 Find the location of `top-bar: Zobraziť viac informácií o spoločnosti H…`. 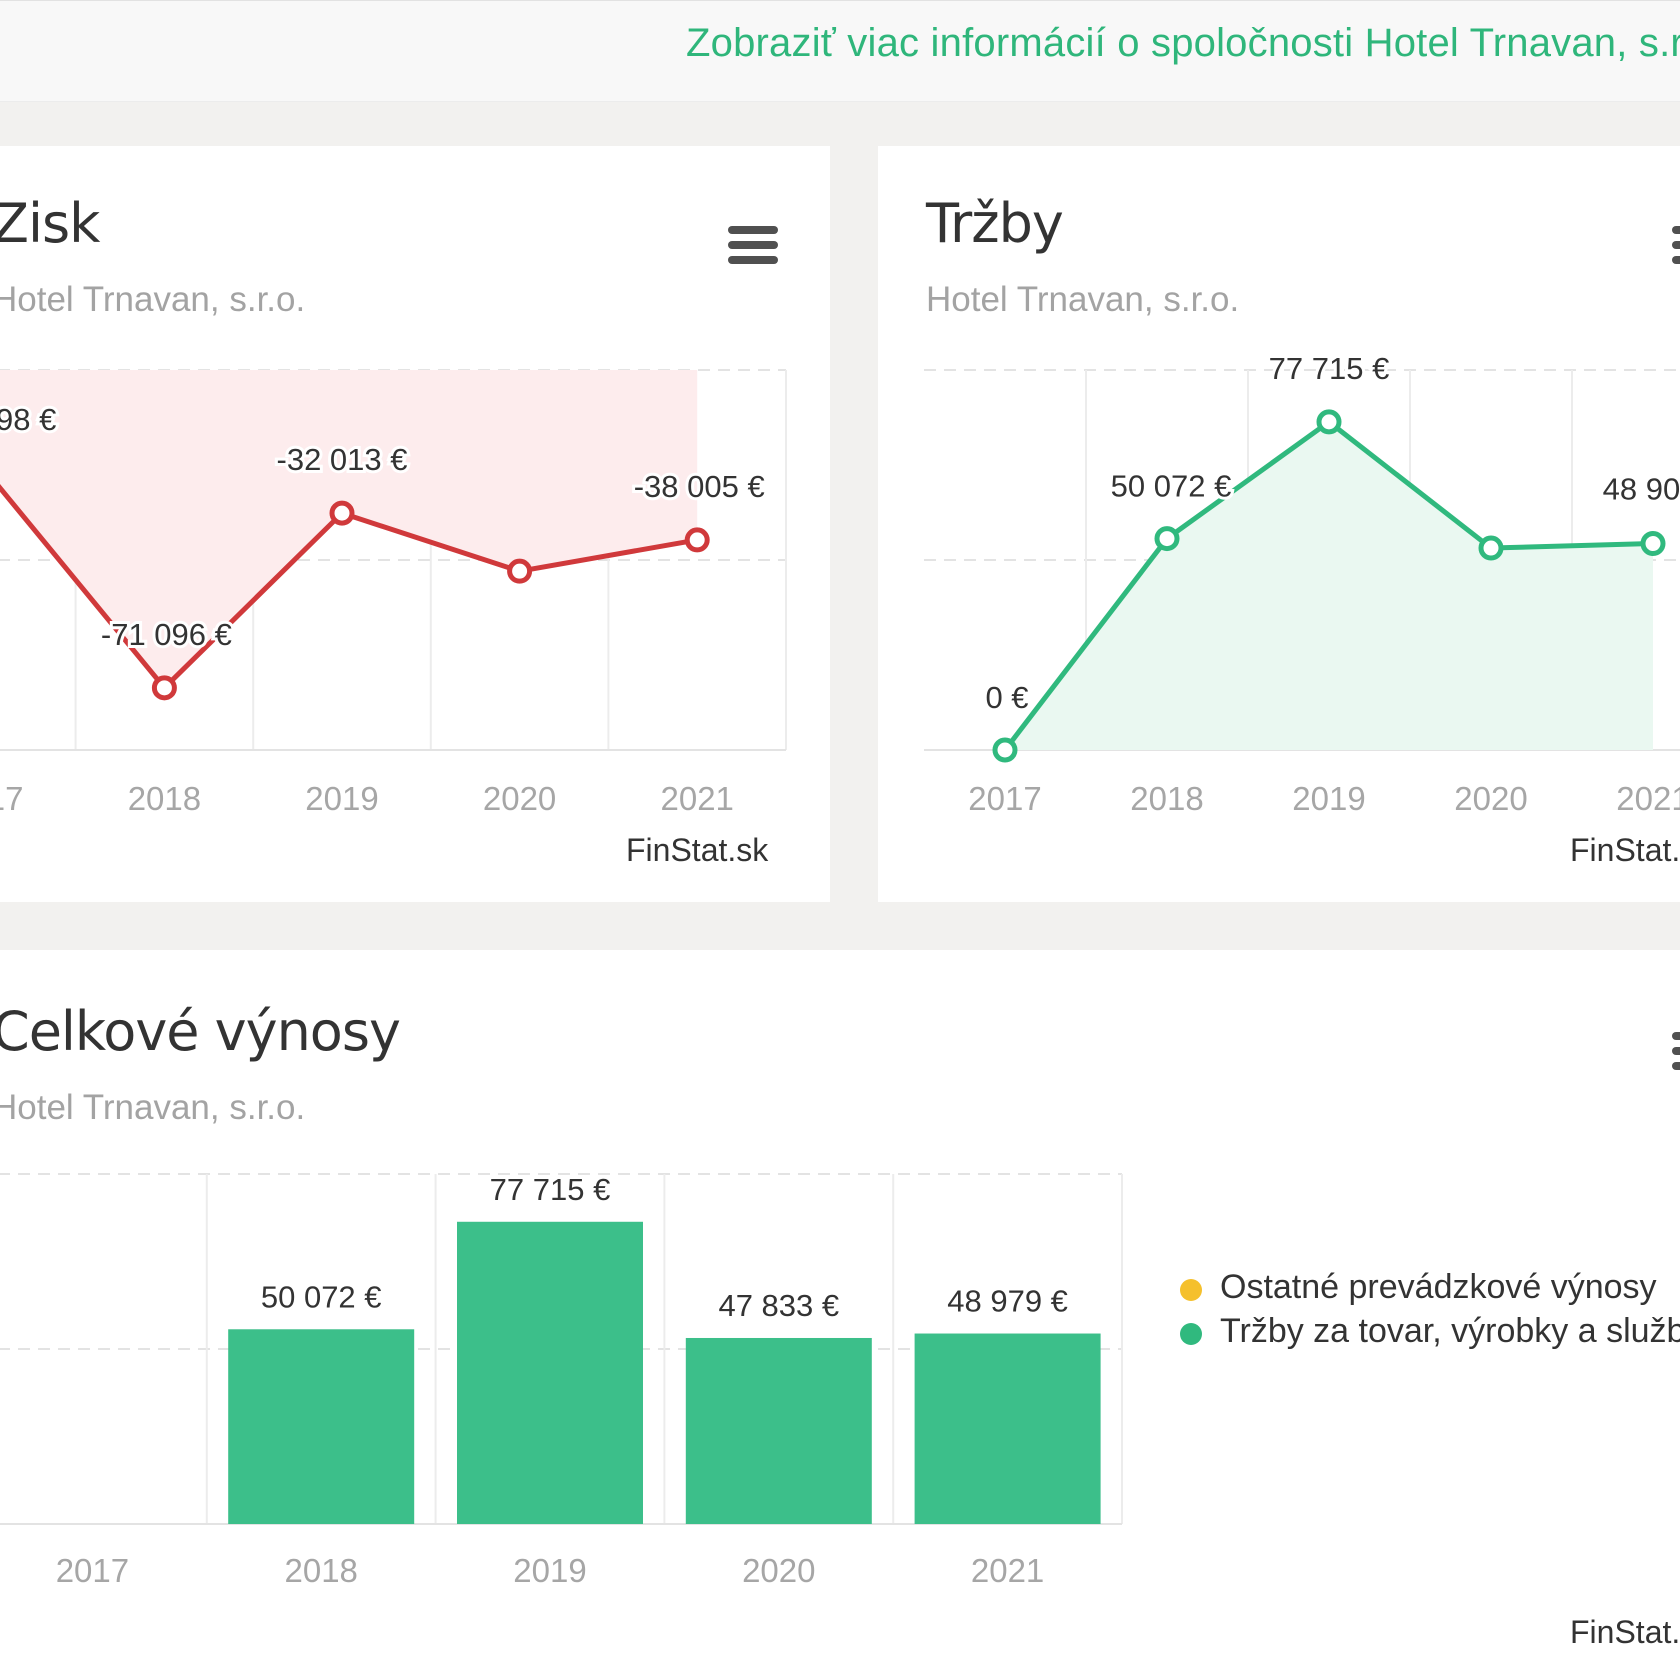

top-bar: Zobraziť viac informácií o spoločnosti H… is located at coordinates (840, 51).